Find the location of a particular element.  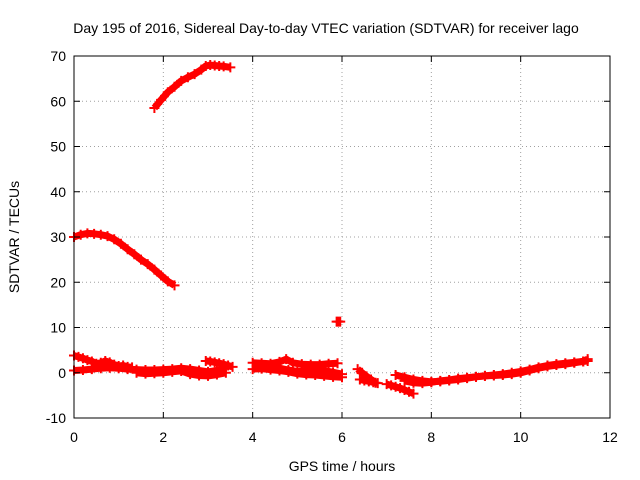

x-tick-label: 10 is located at coordinates (521, 437).